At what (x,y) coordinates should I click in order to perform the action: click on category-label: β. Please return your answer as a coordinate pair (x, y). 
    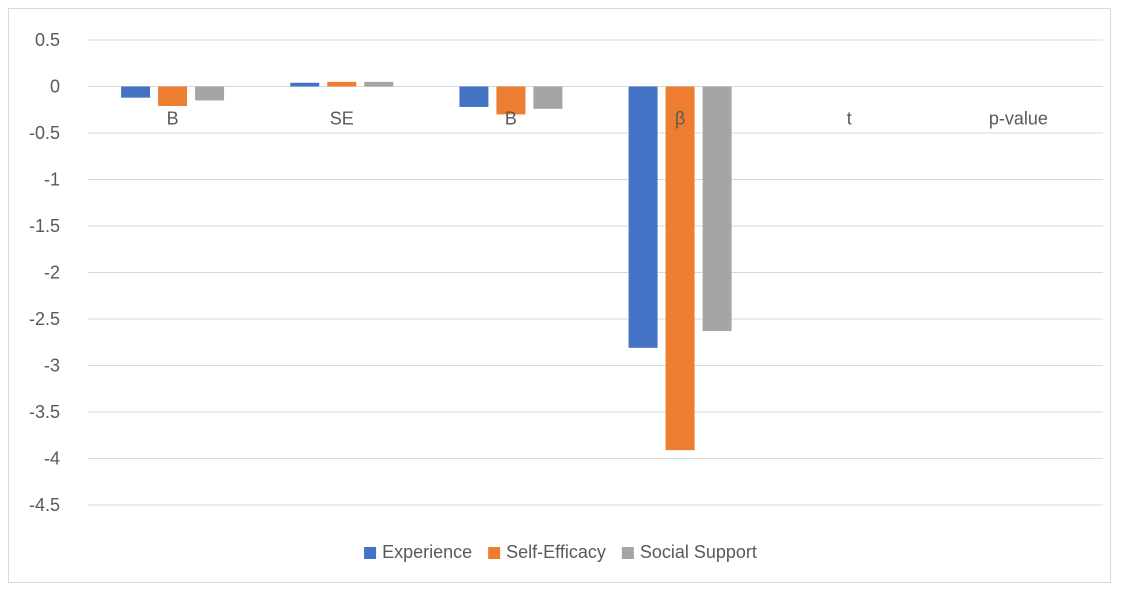
    Looking at the image, I should click on (680, 119).